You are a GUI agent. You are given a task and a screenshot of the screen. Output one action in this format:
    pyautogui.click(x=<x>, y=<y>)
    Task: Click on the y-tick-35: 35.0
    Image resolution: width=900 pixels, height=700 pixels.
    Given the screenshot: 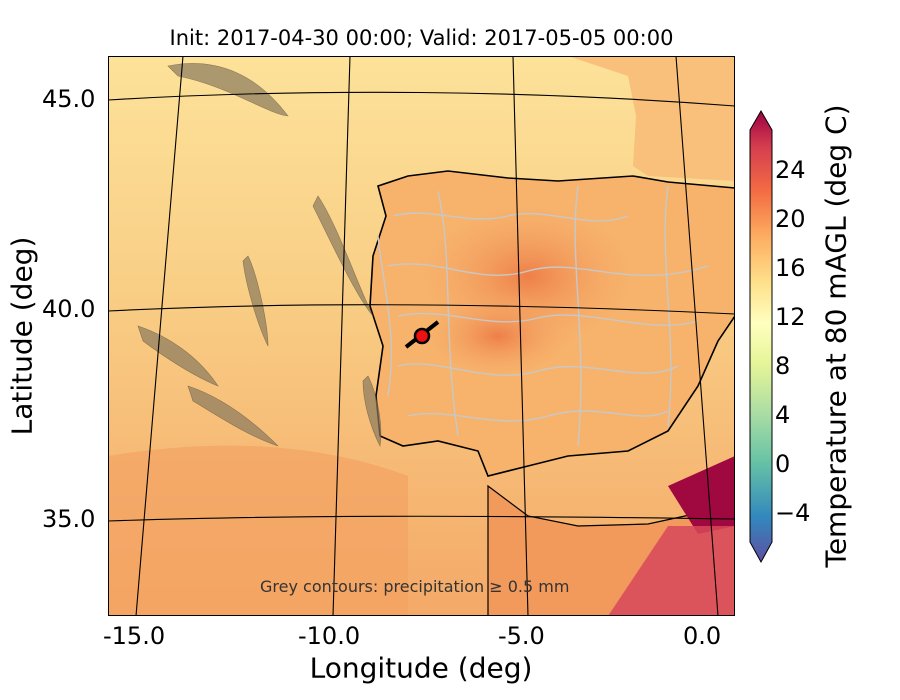 What is the action you would take?
    pyautogui.click(x=69, y=519)
    